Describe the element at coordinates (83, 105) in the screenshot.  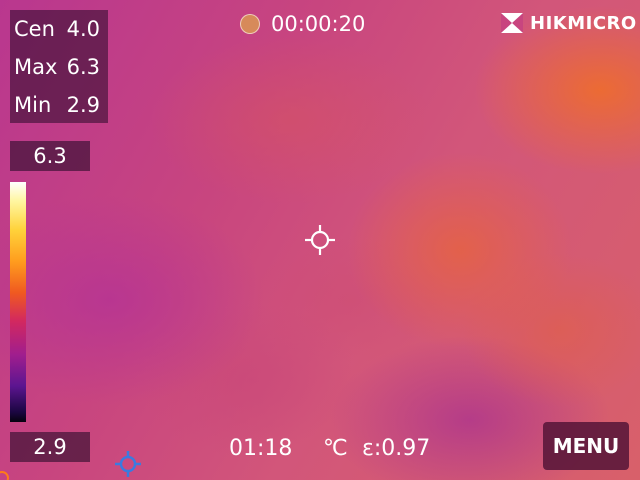
I see `min-temp-value: 2.9` at that location.